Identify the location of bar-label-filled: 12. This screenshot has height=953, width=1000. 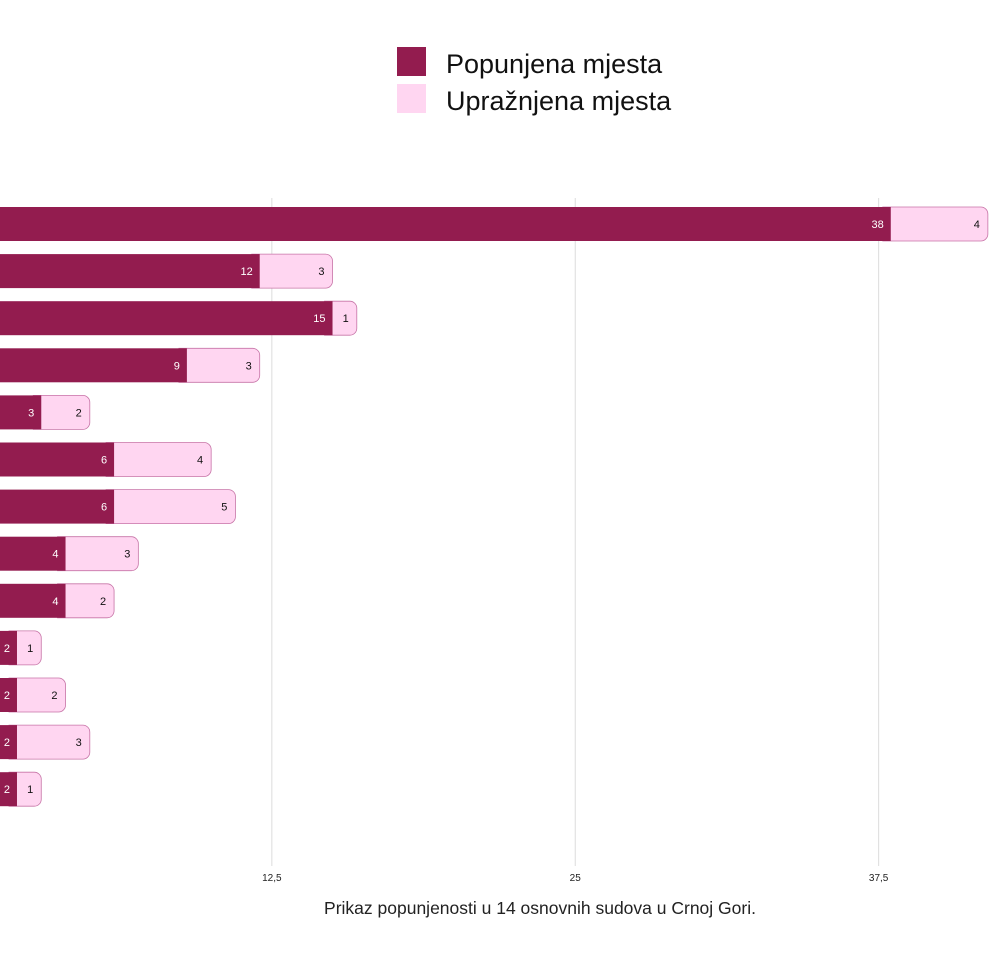
(246, 272).